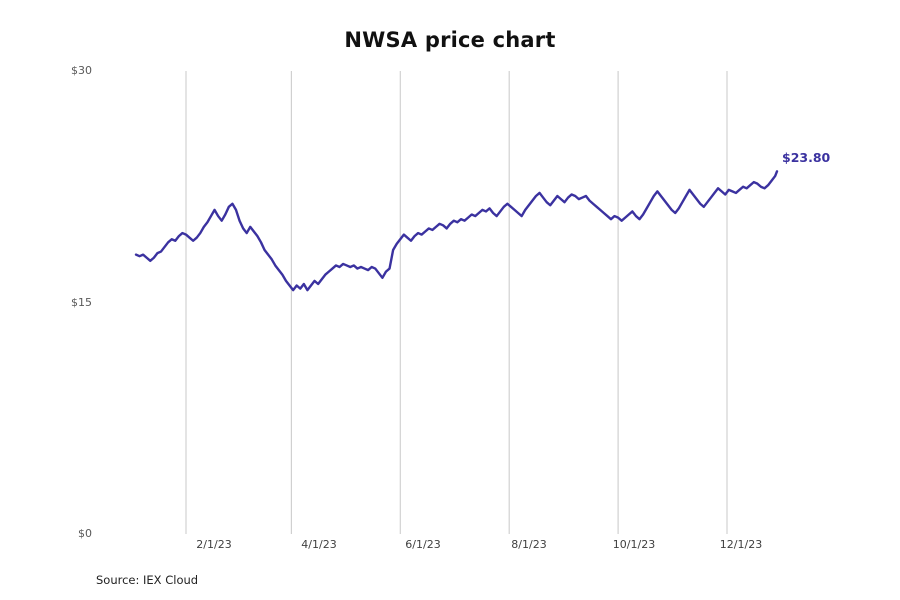 The width and height of the screenshot is (900, 600). Describe the element at coordinates (423, 544) in the screenshot. I see `x-axis-tick-label: 6/1/23` at that location.